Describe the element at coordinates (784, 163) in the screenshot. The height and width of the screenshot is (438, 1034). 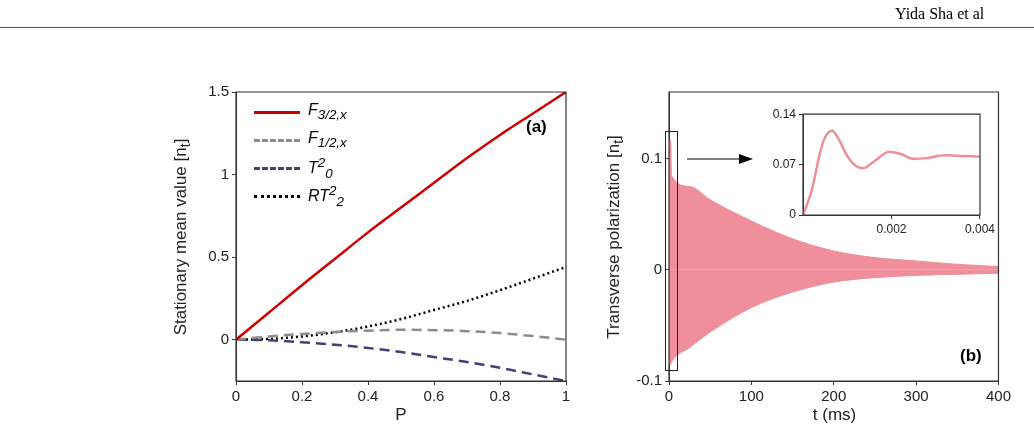
I see `y-tick-label: 0.07` at that location.